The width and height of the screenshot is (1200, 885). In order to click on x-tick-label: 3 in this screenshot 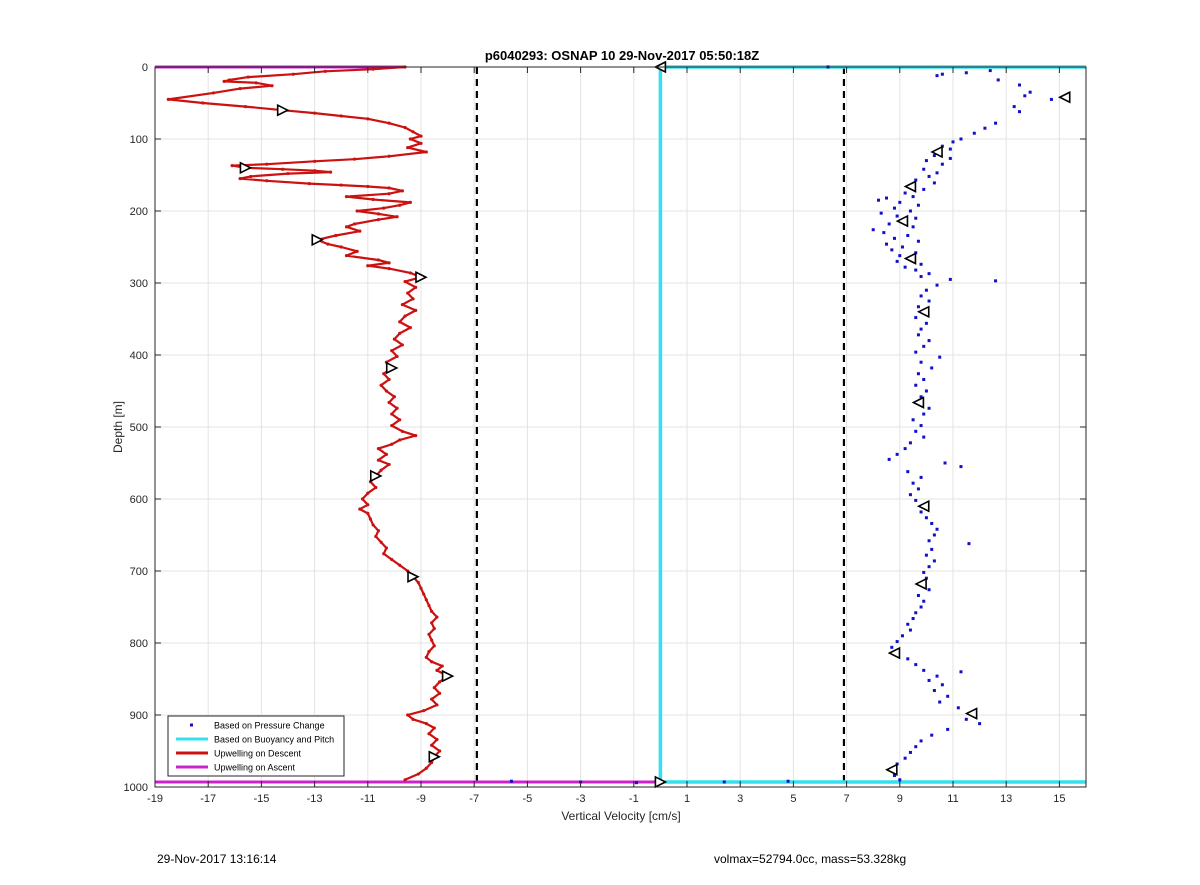, I will do `click(740, 799)`.